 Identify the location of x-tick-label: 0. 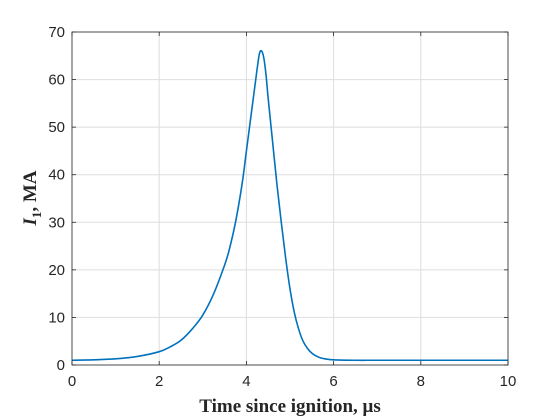
(72, 381).